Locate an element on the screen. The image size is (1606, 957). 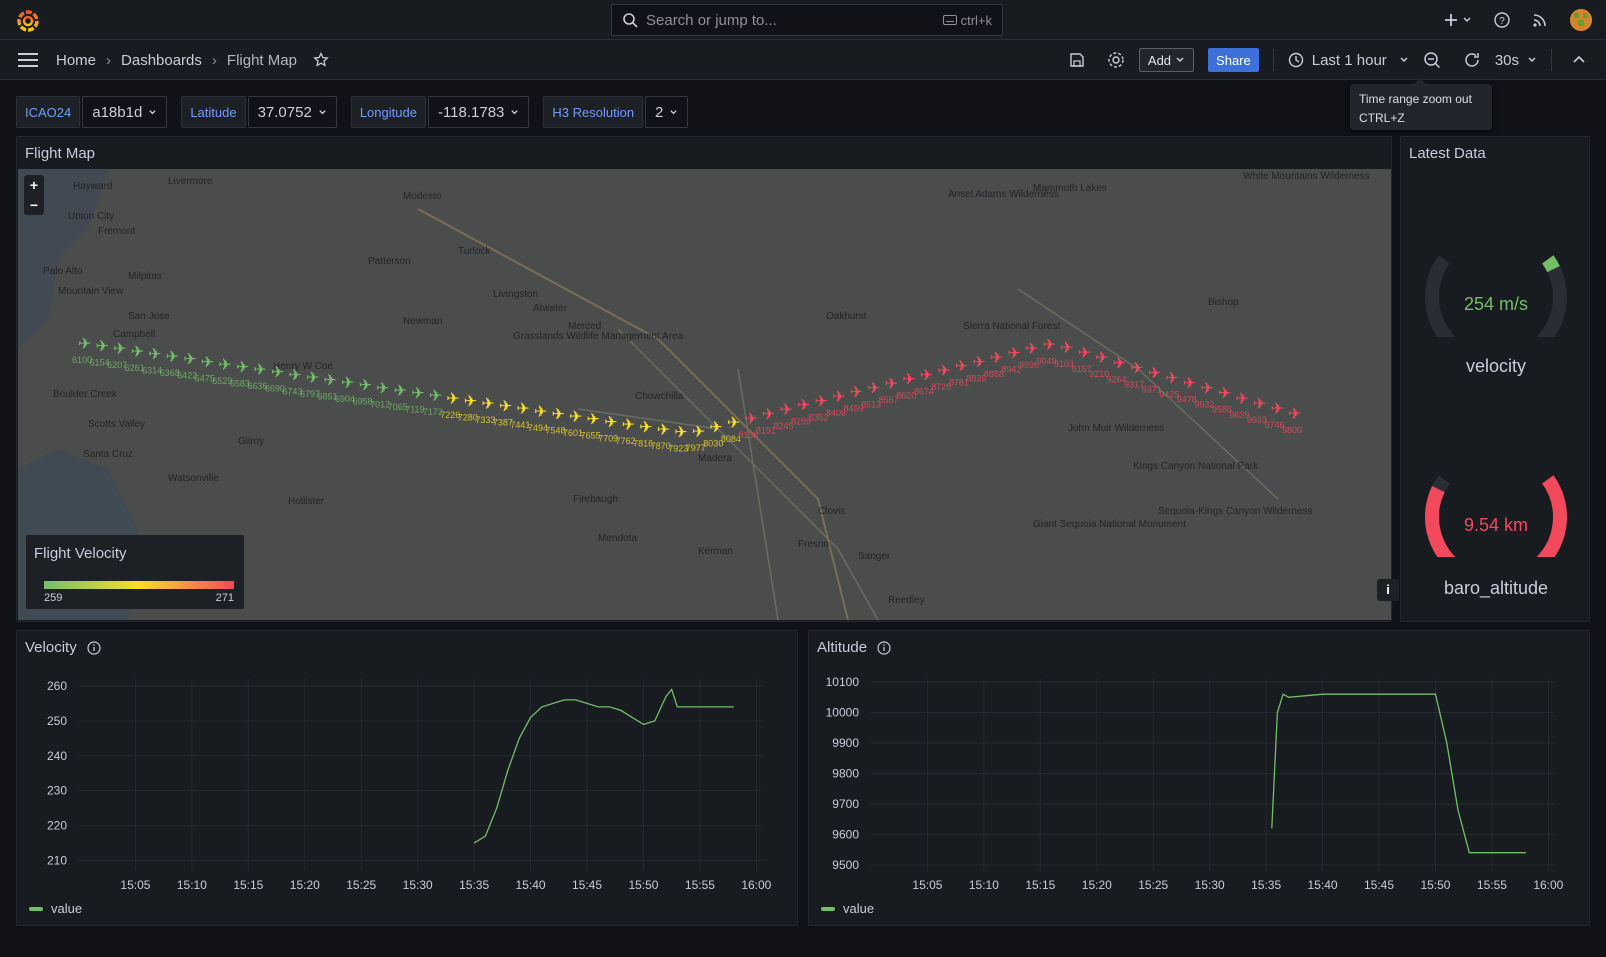
zoom-out-icon is located at coordinates (1432, 60).